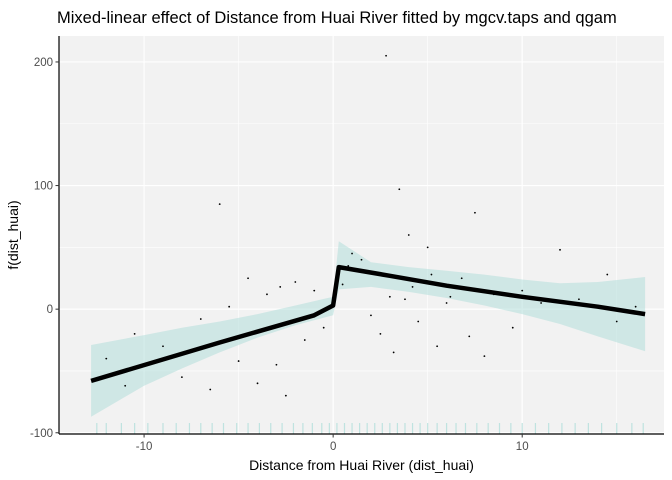 The width and height of the screenshot is (672, 480). What do you see at coordinates (43, 63) in the screenshot?
I see `y-tick-label: 200` at bounding box center [43, 63].